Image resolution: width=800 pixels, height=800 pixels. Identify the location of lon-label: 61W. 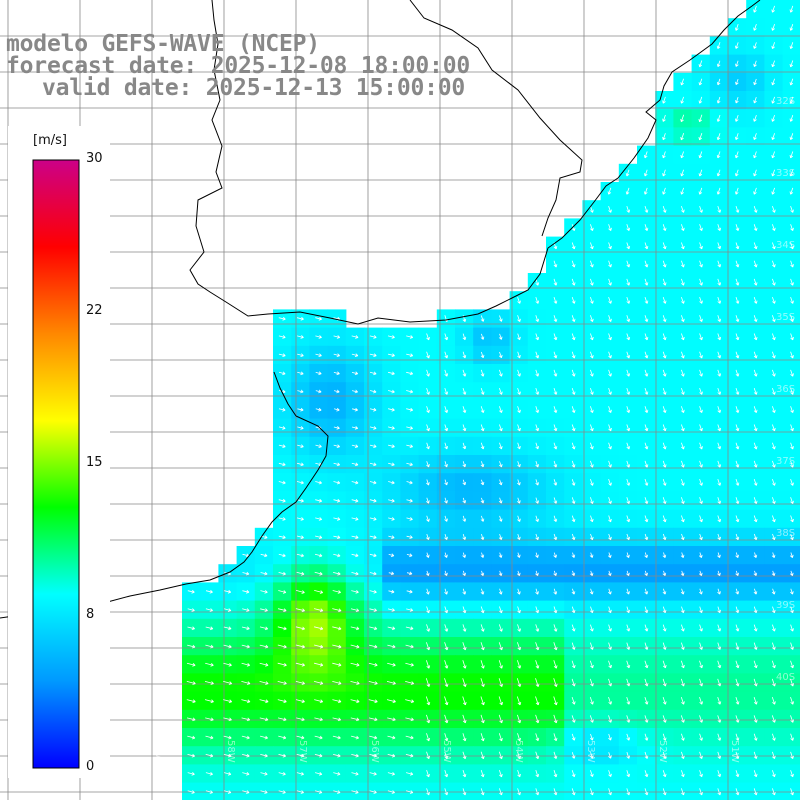
(14, 751).